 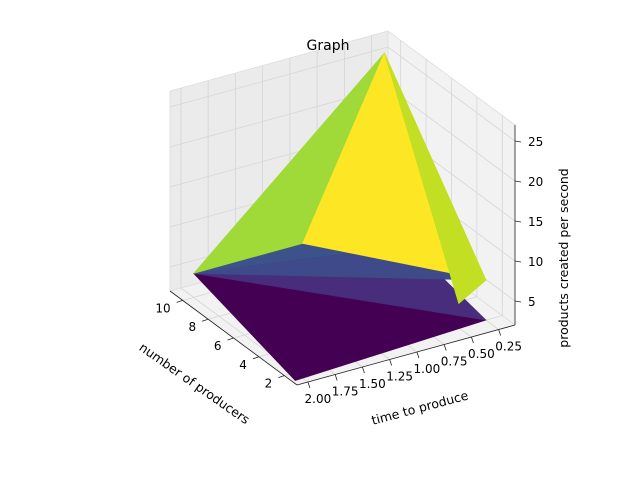 What do you see at coordinates (244, 235) in the screenshot?
I see `grid-line-y` at bounding box center [244, 235].